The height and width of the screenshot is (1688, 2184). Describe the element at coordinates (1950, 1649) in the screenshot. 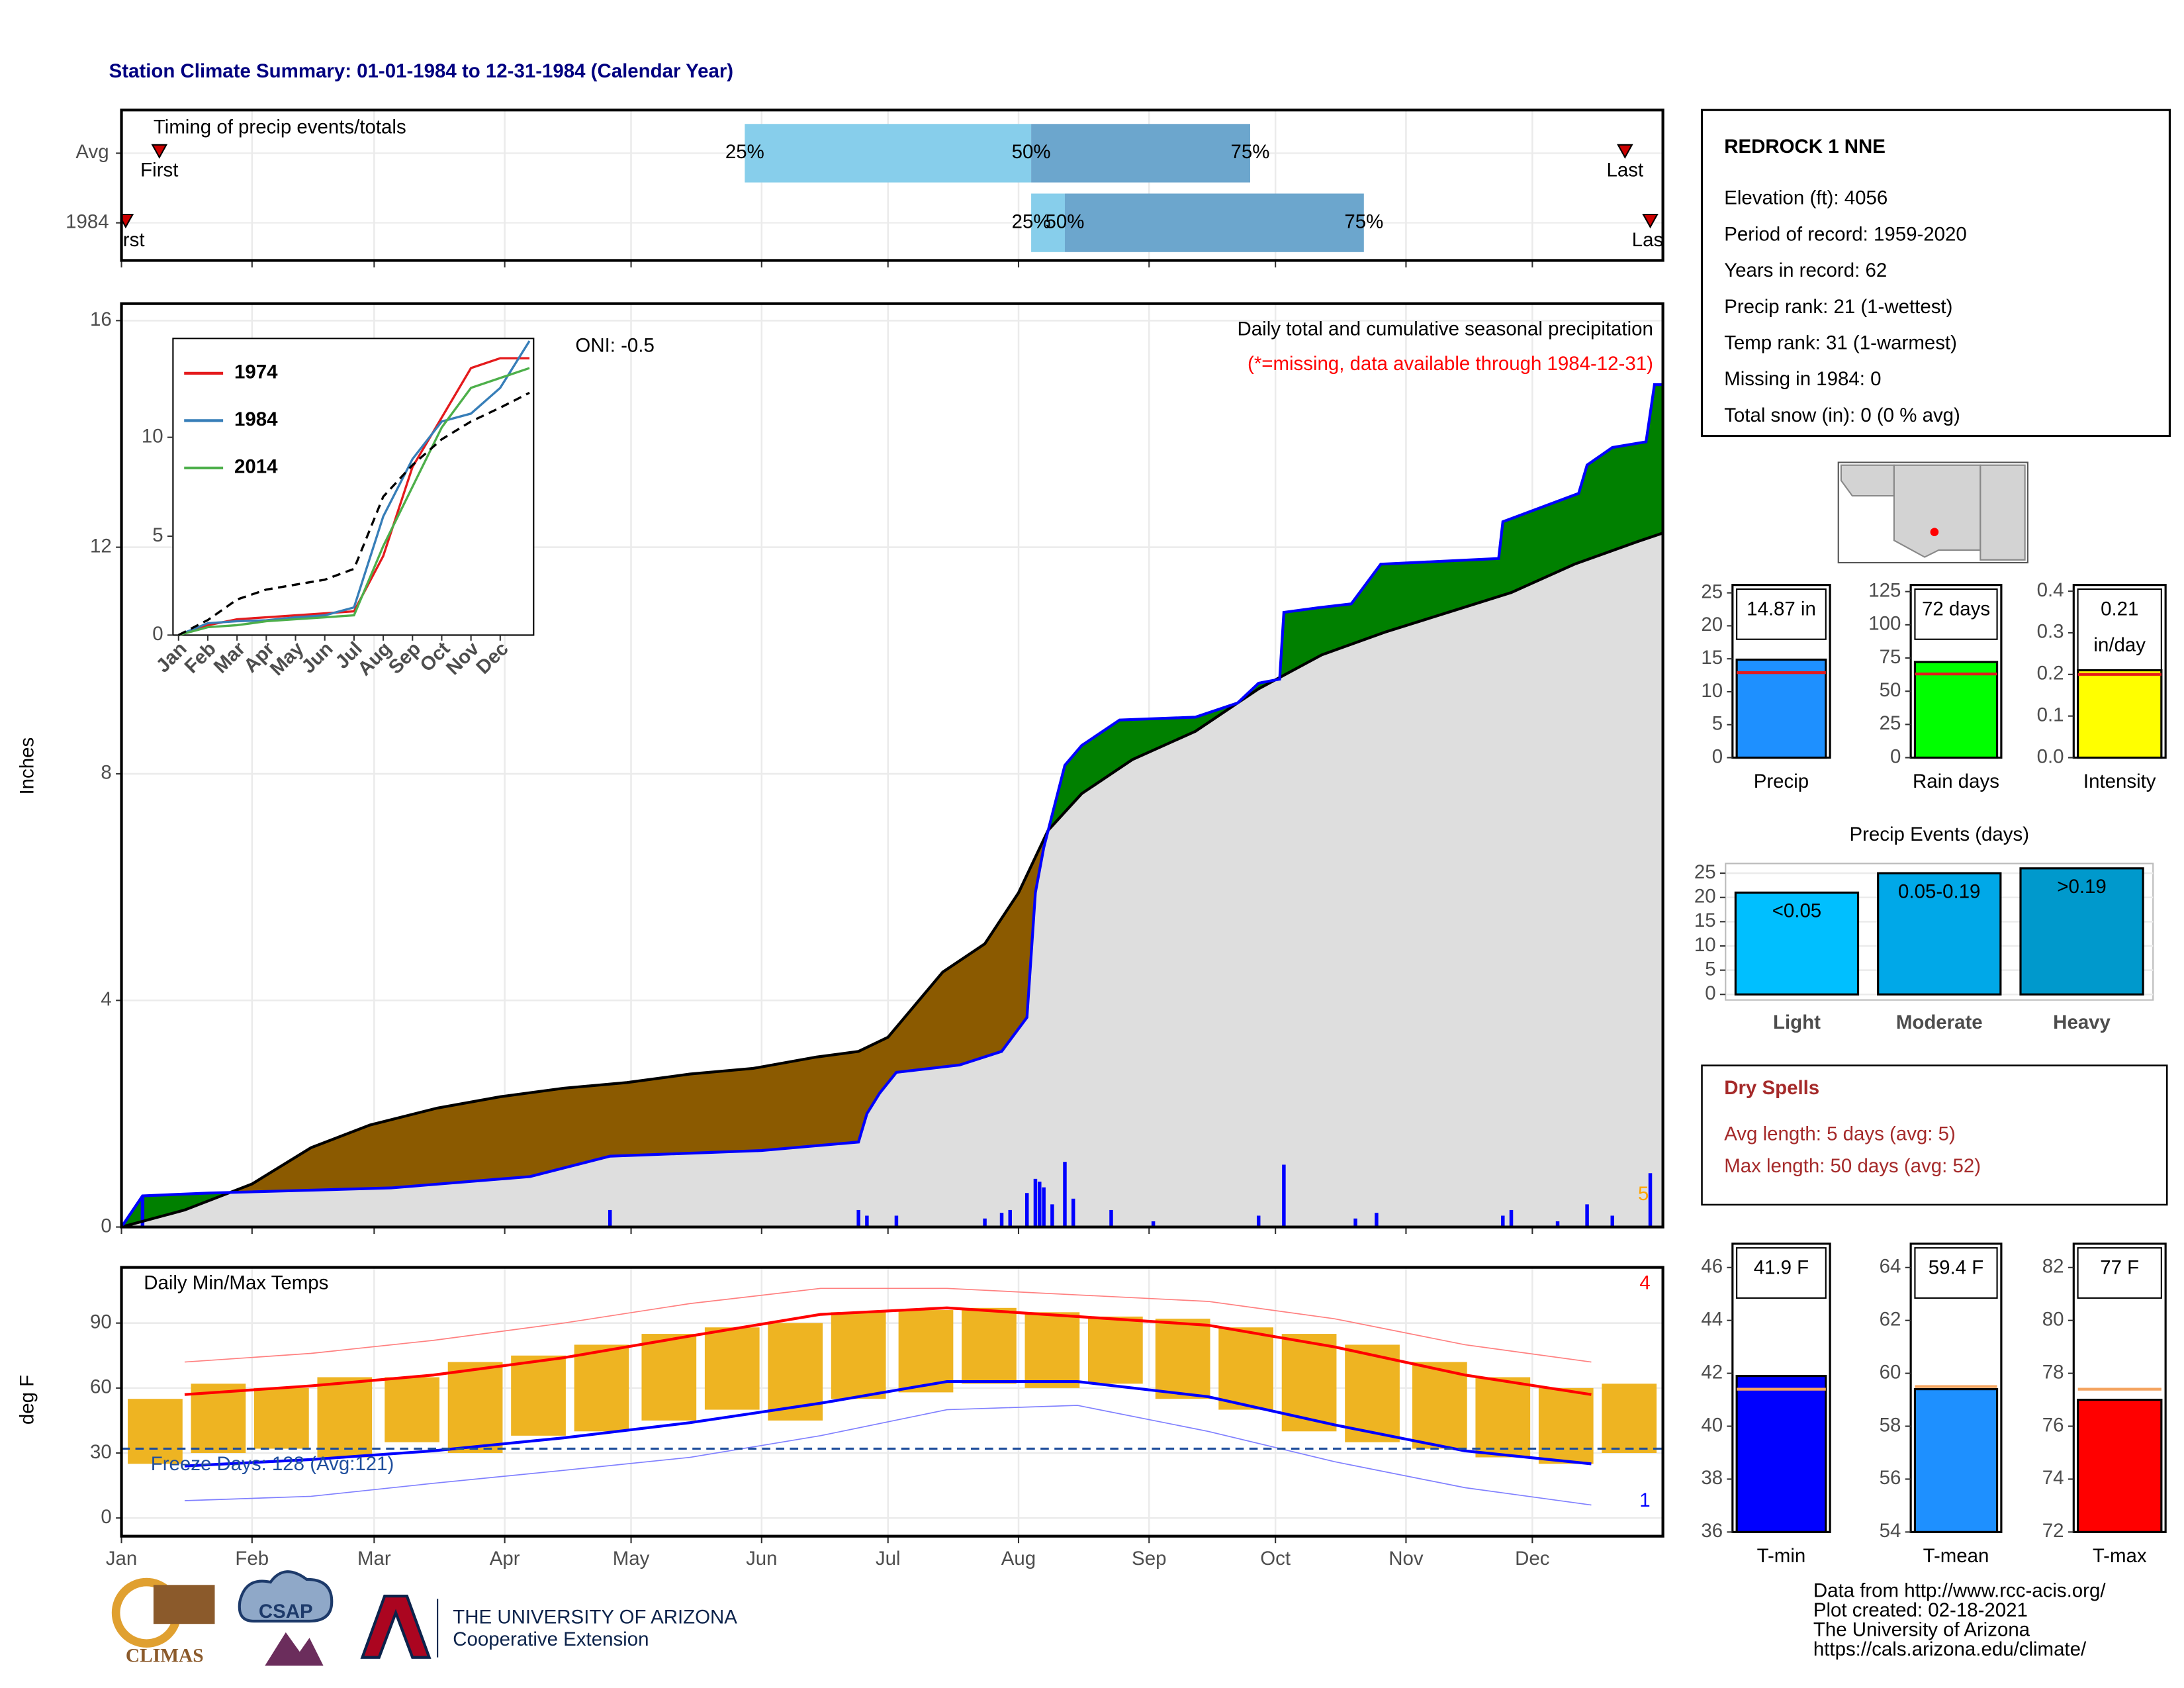

I see `credit-line: https://cals.arizona.edu/climate/` at that location.